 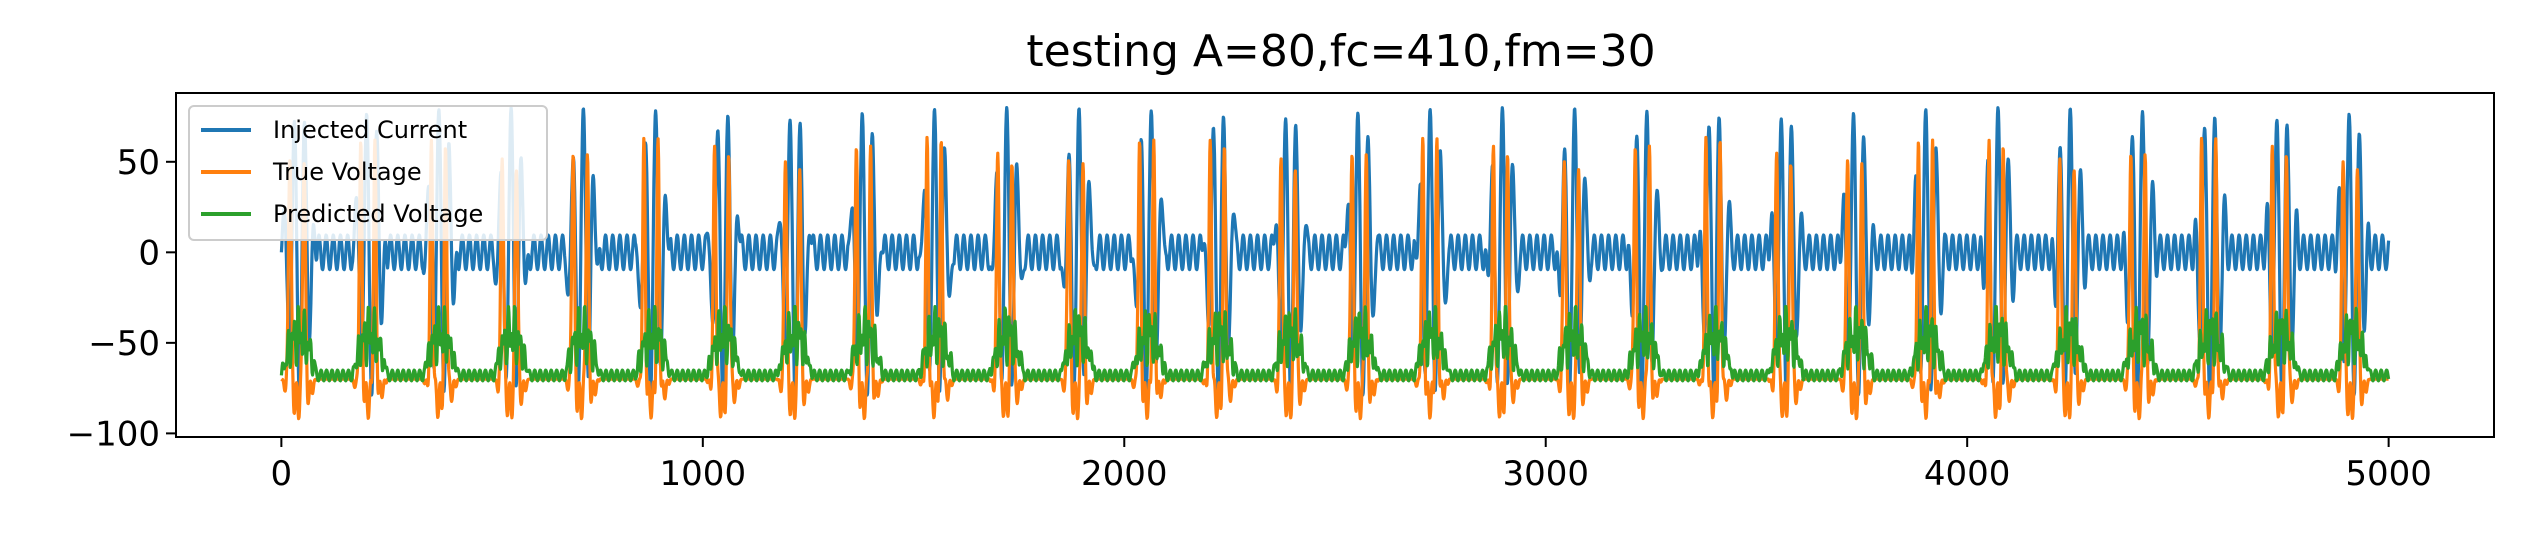 What do you see at coordinates (1124, 474) in the screenshot?
I see `x-tick-label: 2000` at bounding box center [1124, 474].